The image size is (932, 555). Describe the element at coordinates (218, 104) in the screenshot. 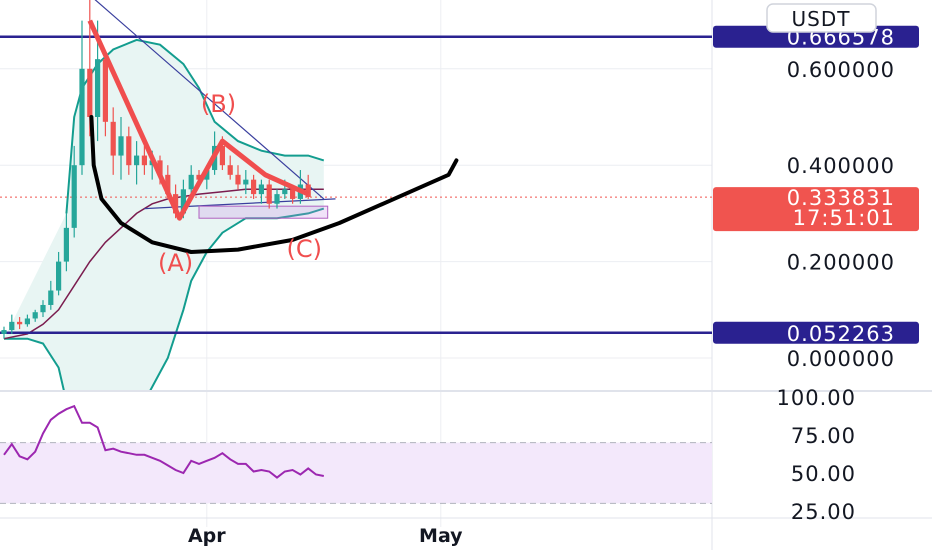

I see `wave-label: (B)` at that location.